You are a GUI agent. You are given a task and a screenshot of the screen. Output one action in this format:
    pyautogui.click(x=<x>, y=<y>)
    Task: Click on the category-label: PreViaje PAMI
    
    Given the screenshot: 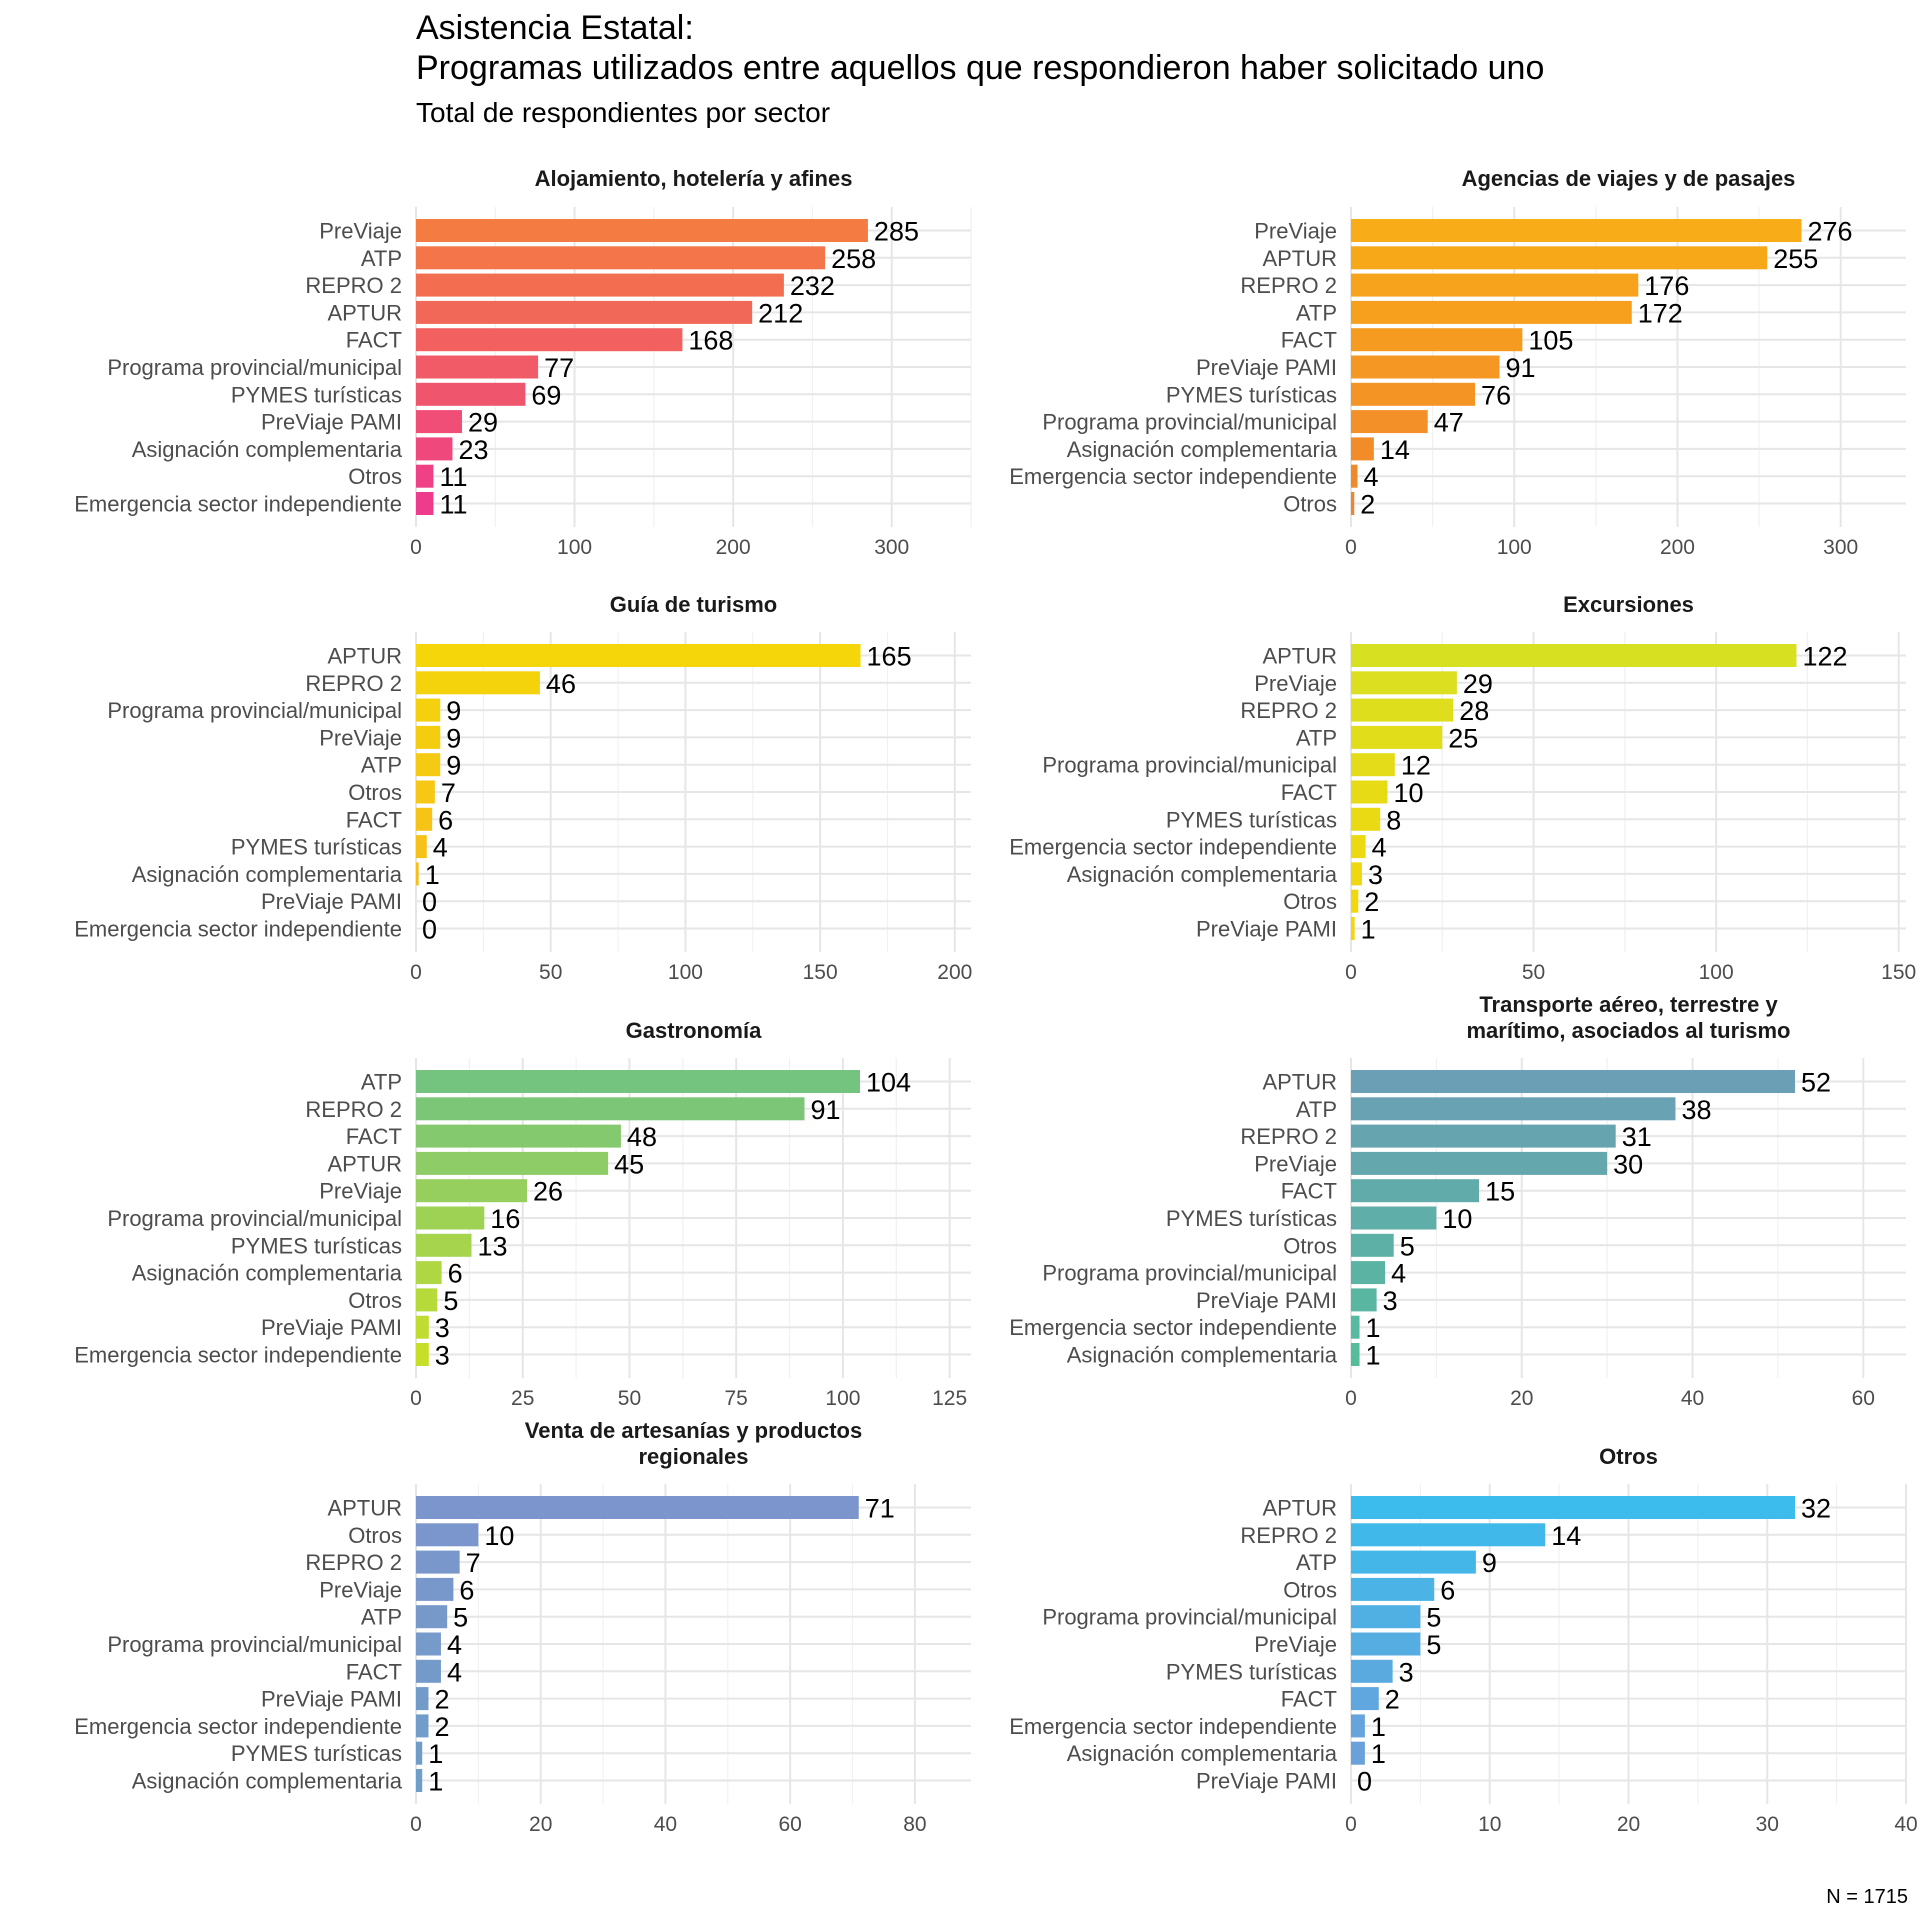 What is the action you would take?
    pyautogui.click(x=1266, y=1781)
    